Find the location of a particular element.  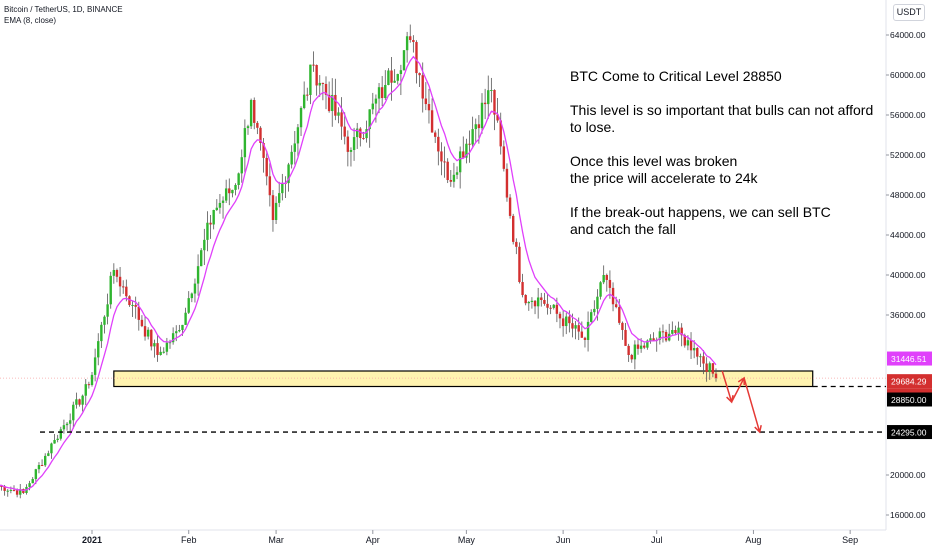

ema-price-tag: 31446.51 is located at coordinates (909, 359).